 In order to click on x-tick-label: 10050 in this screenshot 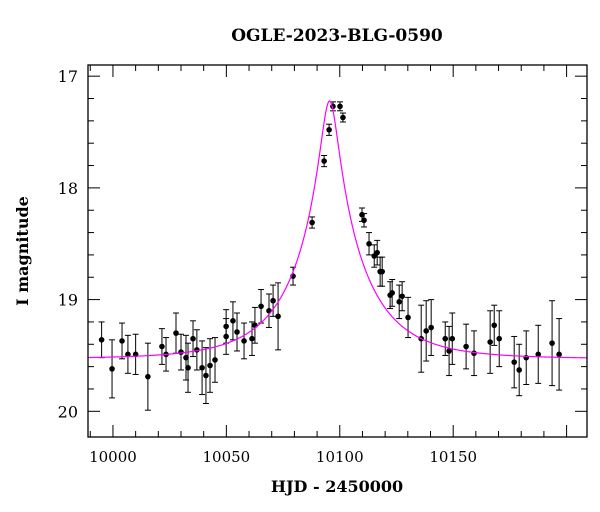, I will do `click(226, 457)`.